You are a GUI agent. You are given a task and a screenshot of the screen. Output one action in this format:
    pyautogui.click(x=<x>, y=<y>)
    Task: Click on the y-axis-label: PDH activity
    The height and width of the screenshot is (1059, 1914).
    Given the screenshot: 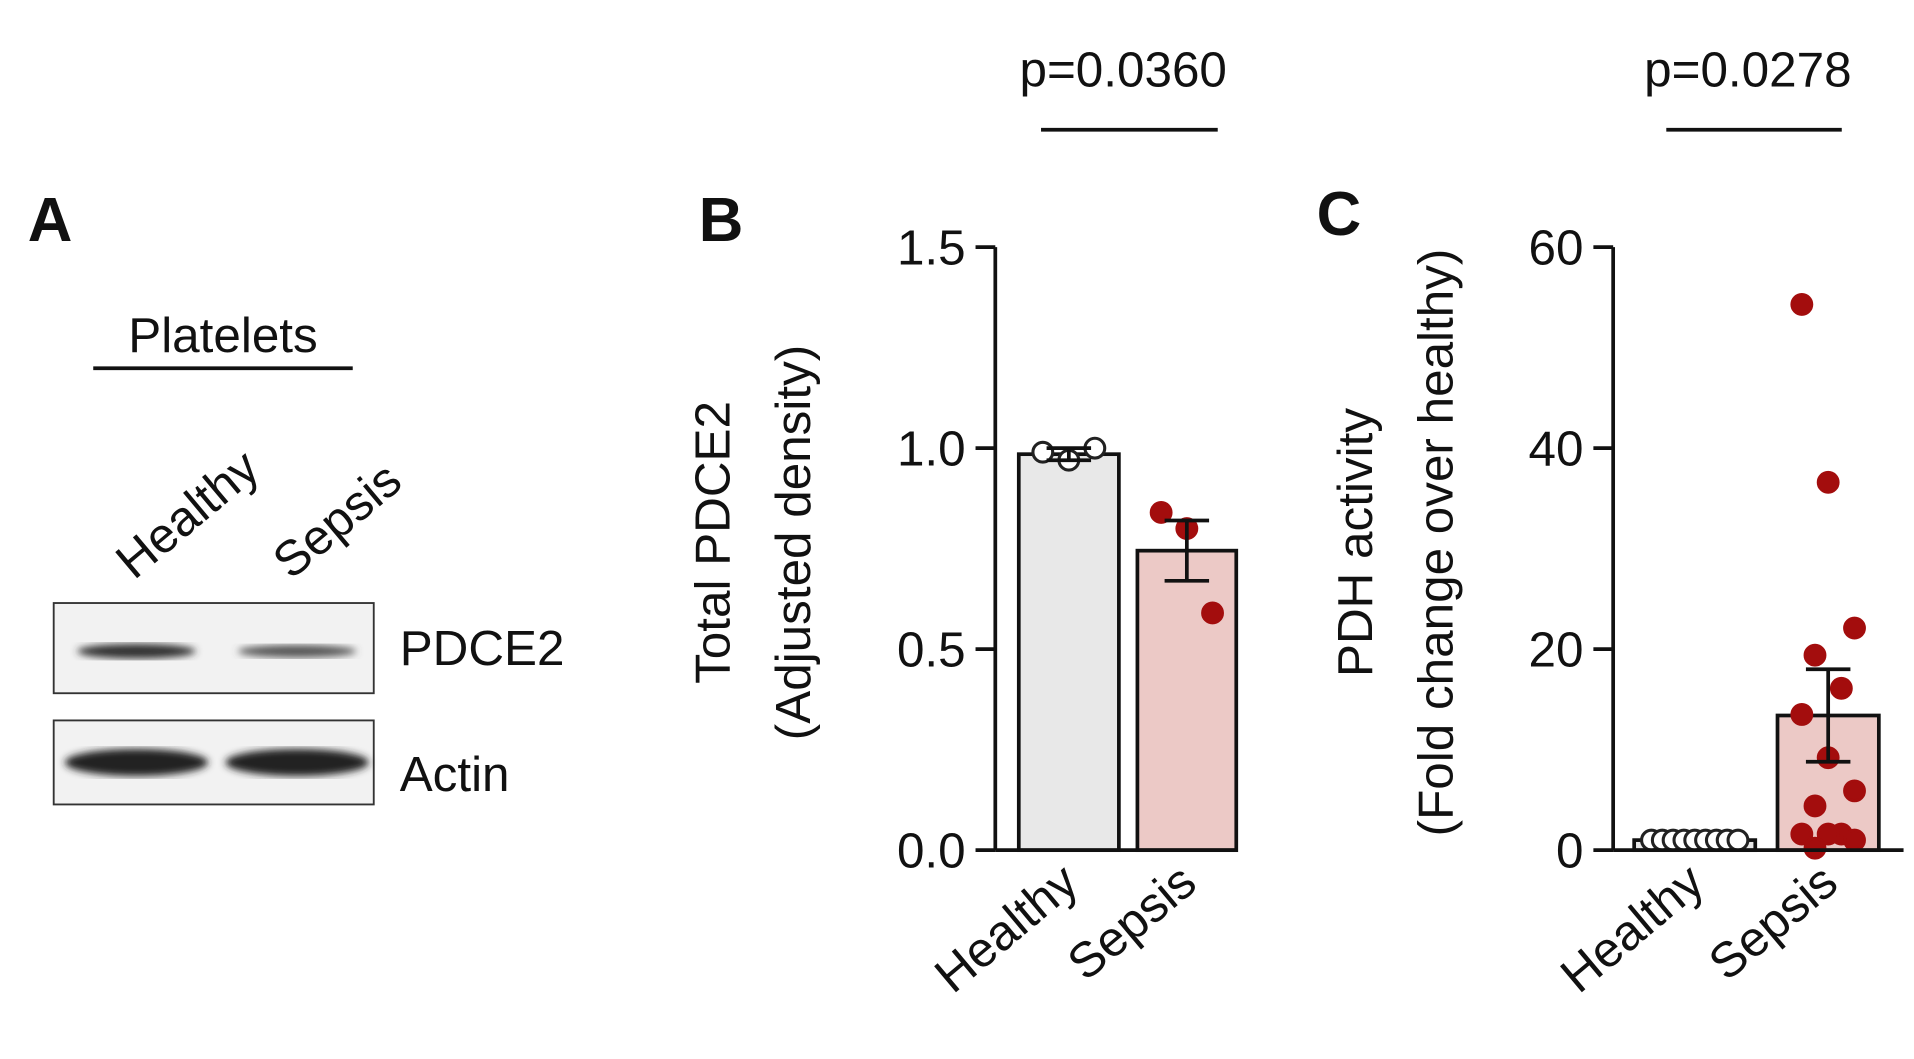 What is the action you would take?
    pyautogui.click(x=1355, y=542)
    